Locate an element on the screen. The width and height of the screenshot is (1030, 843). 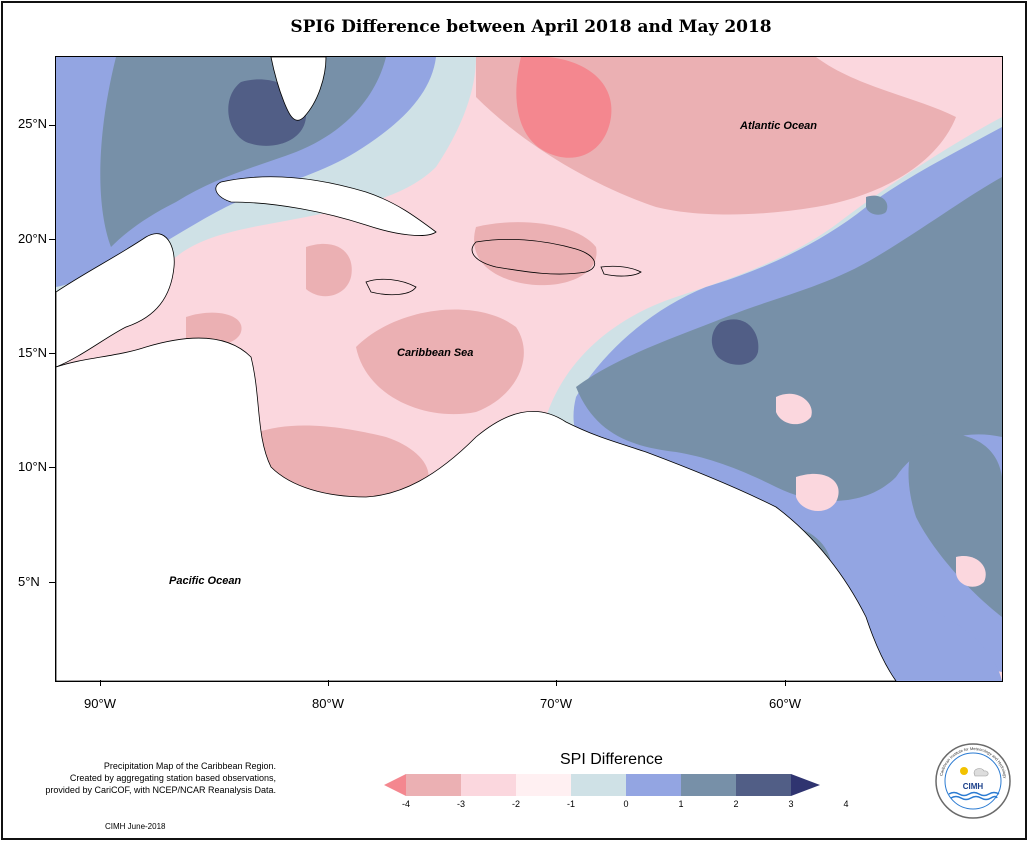
hispaniola-outline is located at coordinates (533, 256).